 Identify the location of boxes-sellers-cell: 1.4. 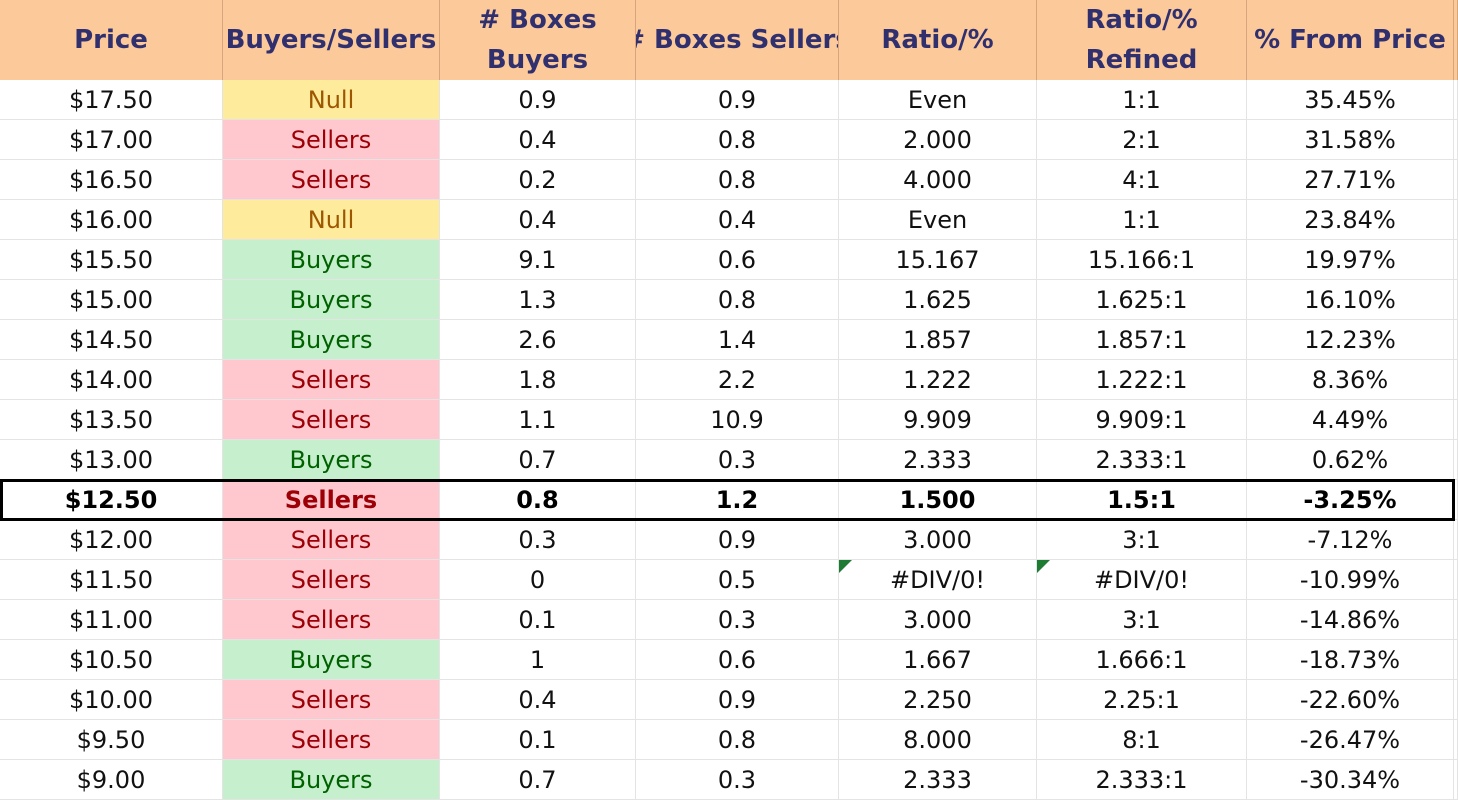
(737, 340).